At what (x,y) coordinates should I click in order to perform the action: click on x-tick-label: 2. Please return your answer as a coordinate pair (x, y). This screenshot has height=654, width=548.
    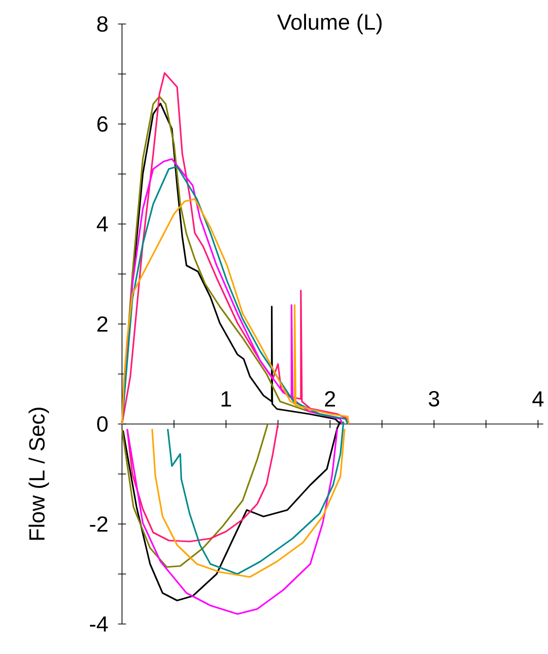
    Looking at the image, I should click on (330, 398).